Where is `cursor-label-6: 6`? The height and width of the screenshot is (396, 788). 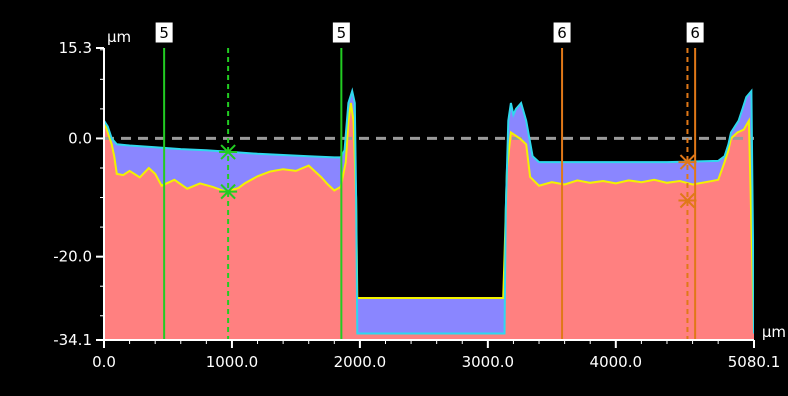 cursor-label-6: 6 is located at coordinates (695, 33).